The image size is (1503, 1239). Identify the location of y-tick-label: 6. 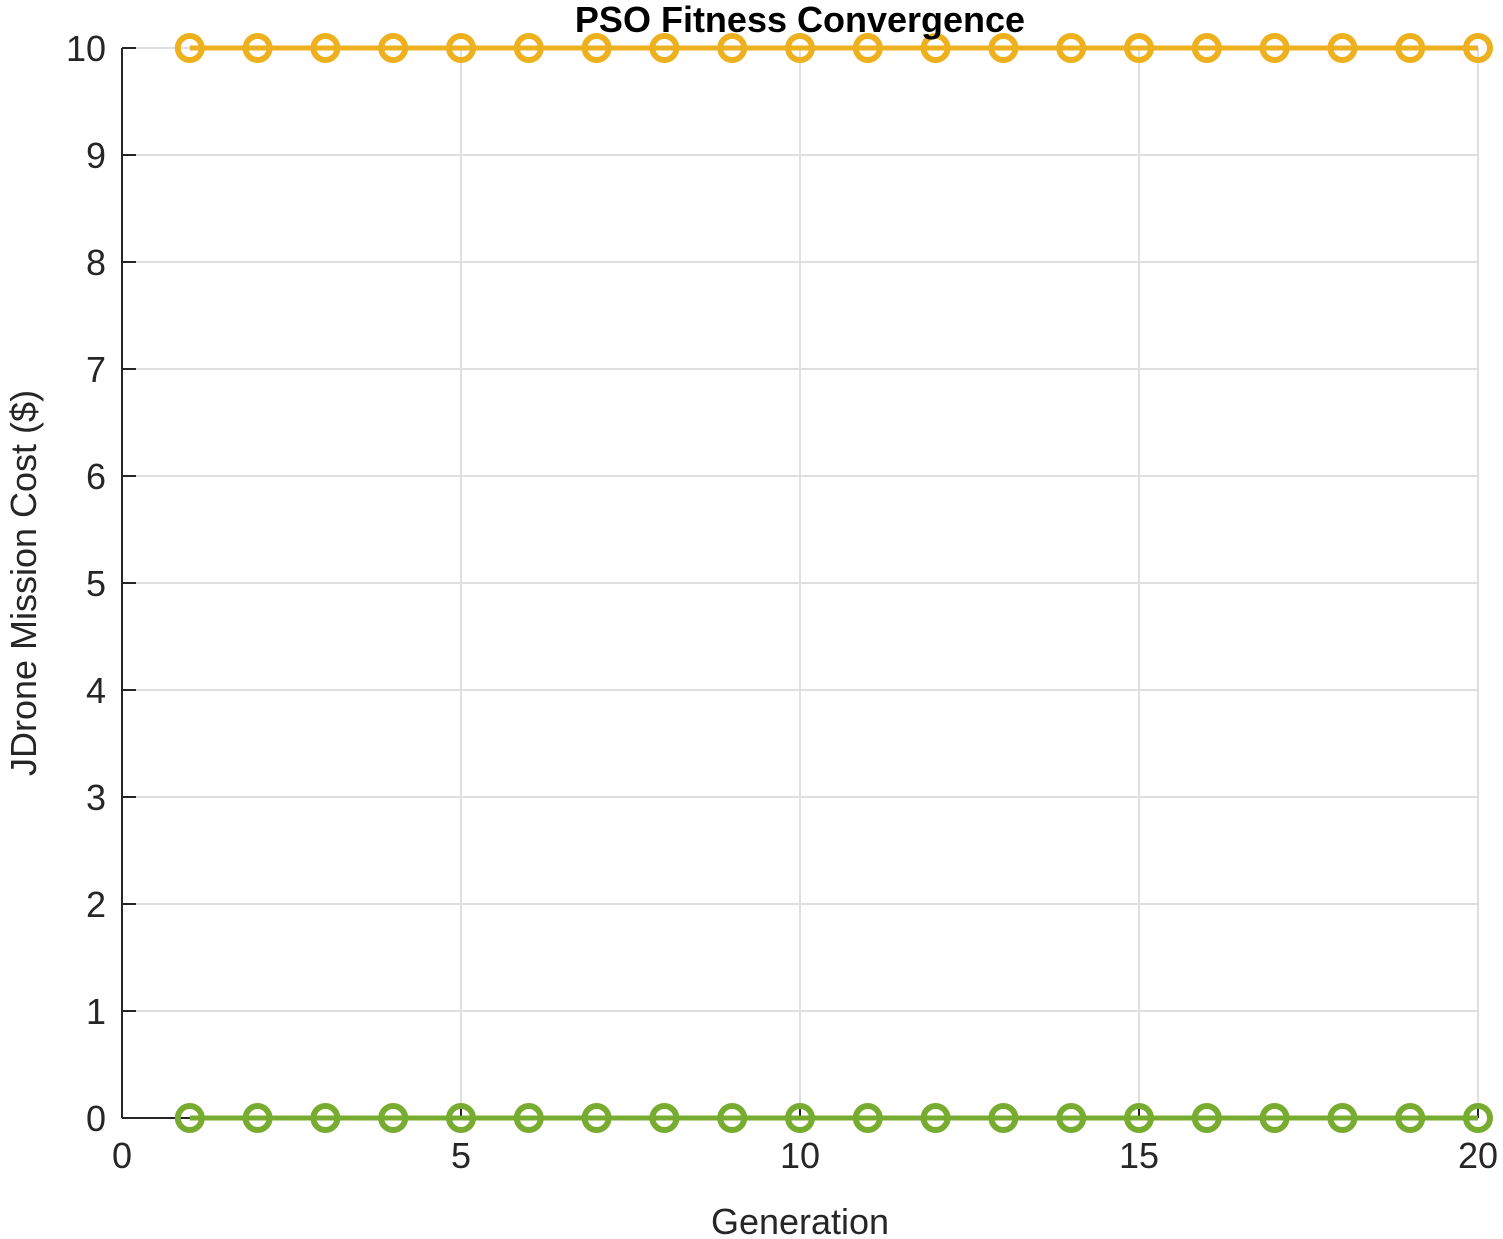
(96, 476).